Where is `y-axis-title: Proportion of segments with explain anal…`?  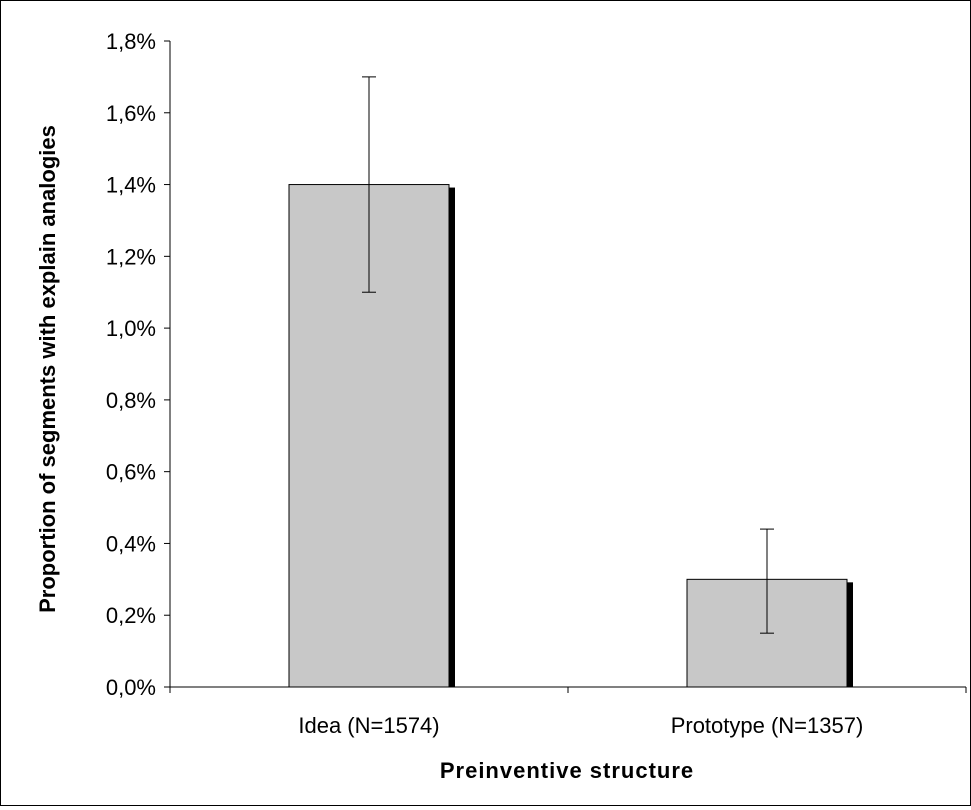 y-axis-title: Proportion of segments with explain anal… is located at coordinates (47, 369).